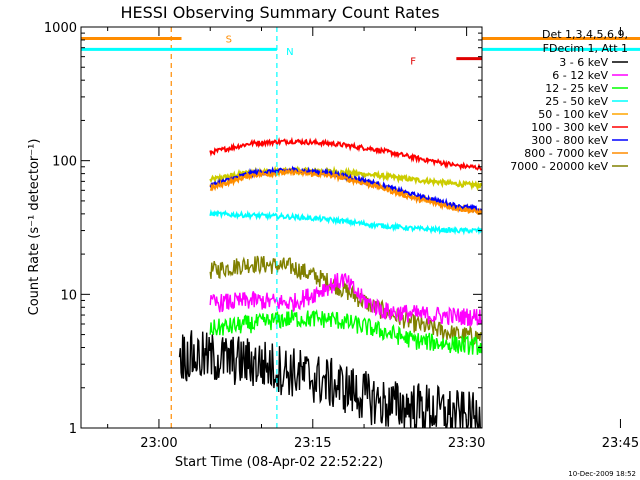  I want to click on y-tick-label-2: 100, so click(64, 162).